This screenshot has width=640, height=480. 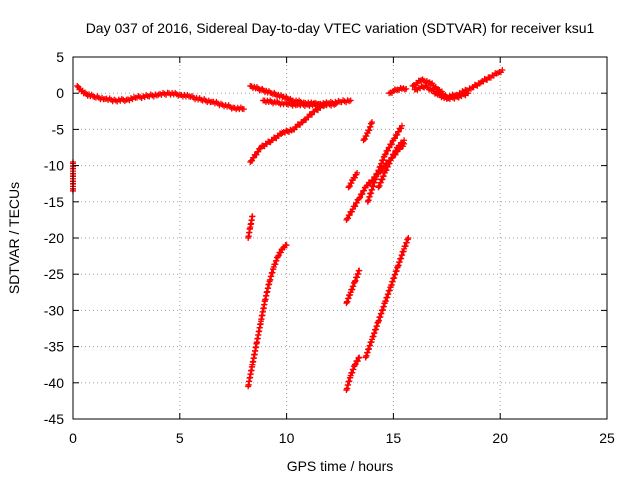 I want to click on y-tick-label: 0, so click(x=60, y=93).